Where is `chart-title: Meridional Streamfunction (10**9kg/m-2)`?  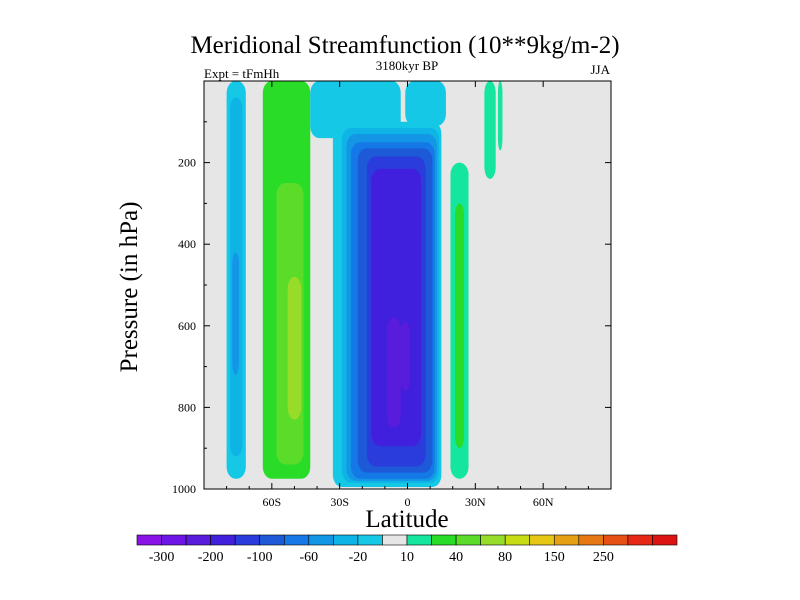 chart-title: Meridional Streamfunction (10**9kg/m-2) is located at coordinates (404, 45).